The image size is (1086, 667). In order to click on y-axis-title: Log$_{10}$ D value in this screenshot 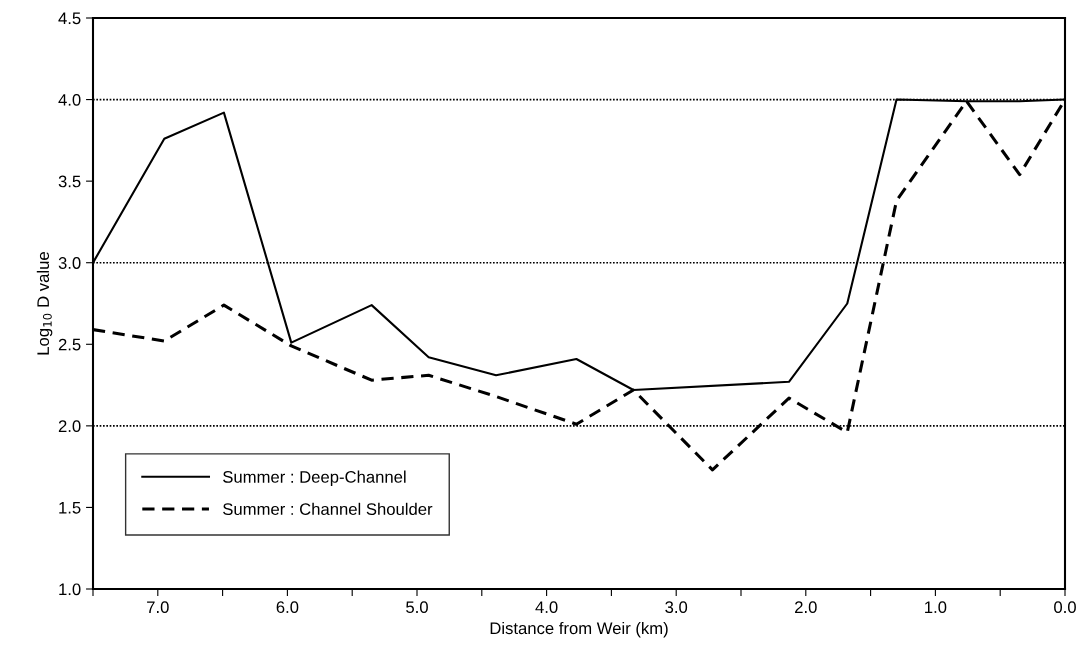, I will do `click(44, 303)`.